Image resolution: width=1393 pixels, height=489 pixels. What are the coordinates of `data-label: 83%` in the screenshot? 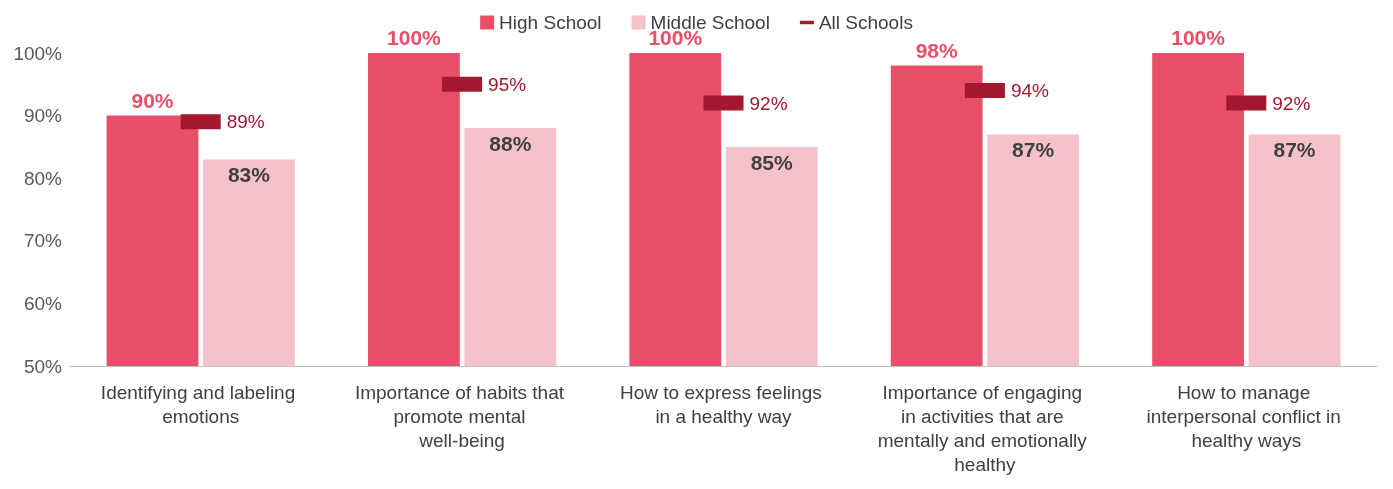 It's located at (249, 175).